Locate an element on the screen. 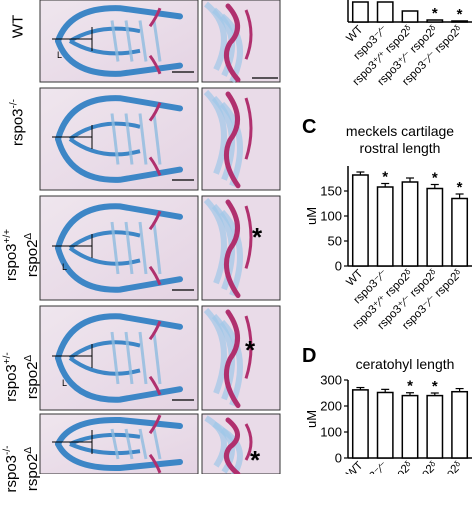 The image size is (474, 509). asterisk-row5-zoom: * is located at coordinates (255, 460).